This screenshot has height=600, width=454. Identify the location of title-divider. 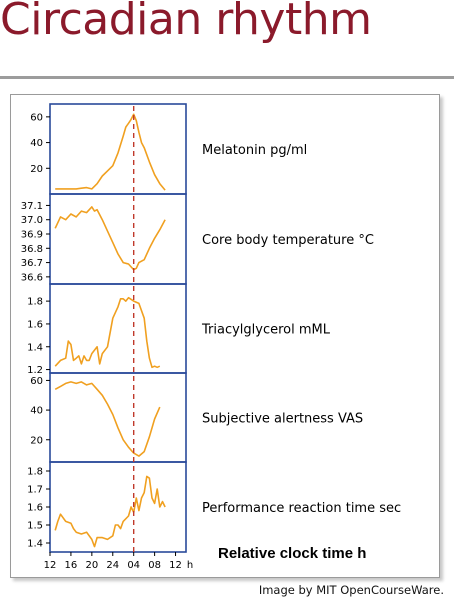
(227, 77).